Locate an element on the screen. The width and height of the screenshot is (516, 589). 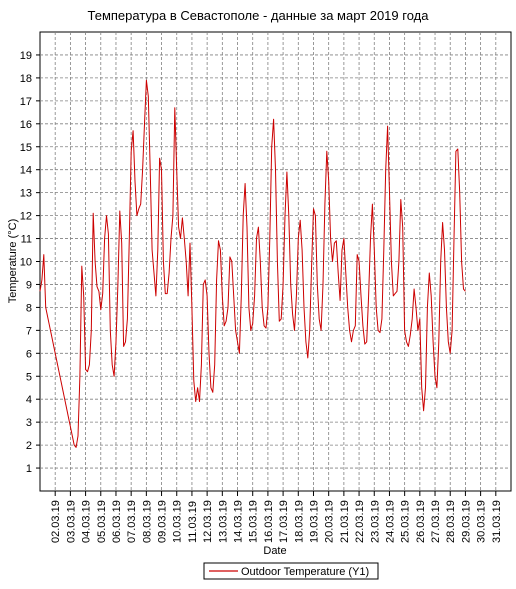
y-tick-label: 12 is located at coordinates (26, 217).